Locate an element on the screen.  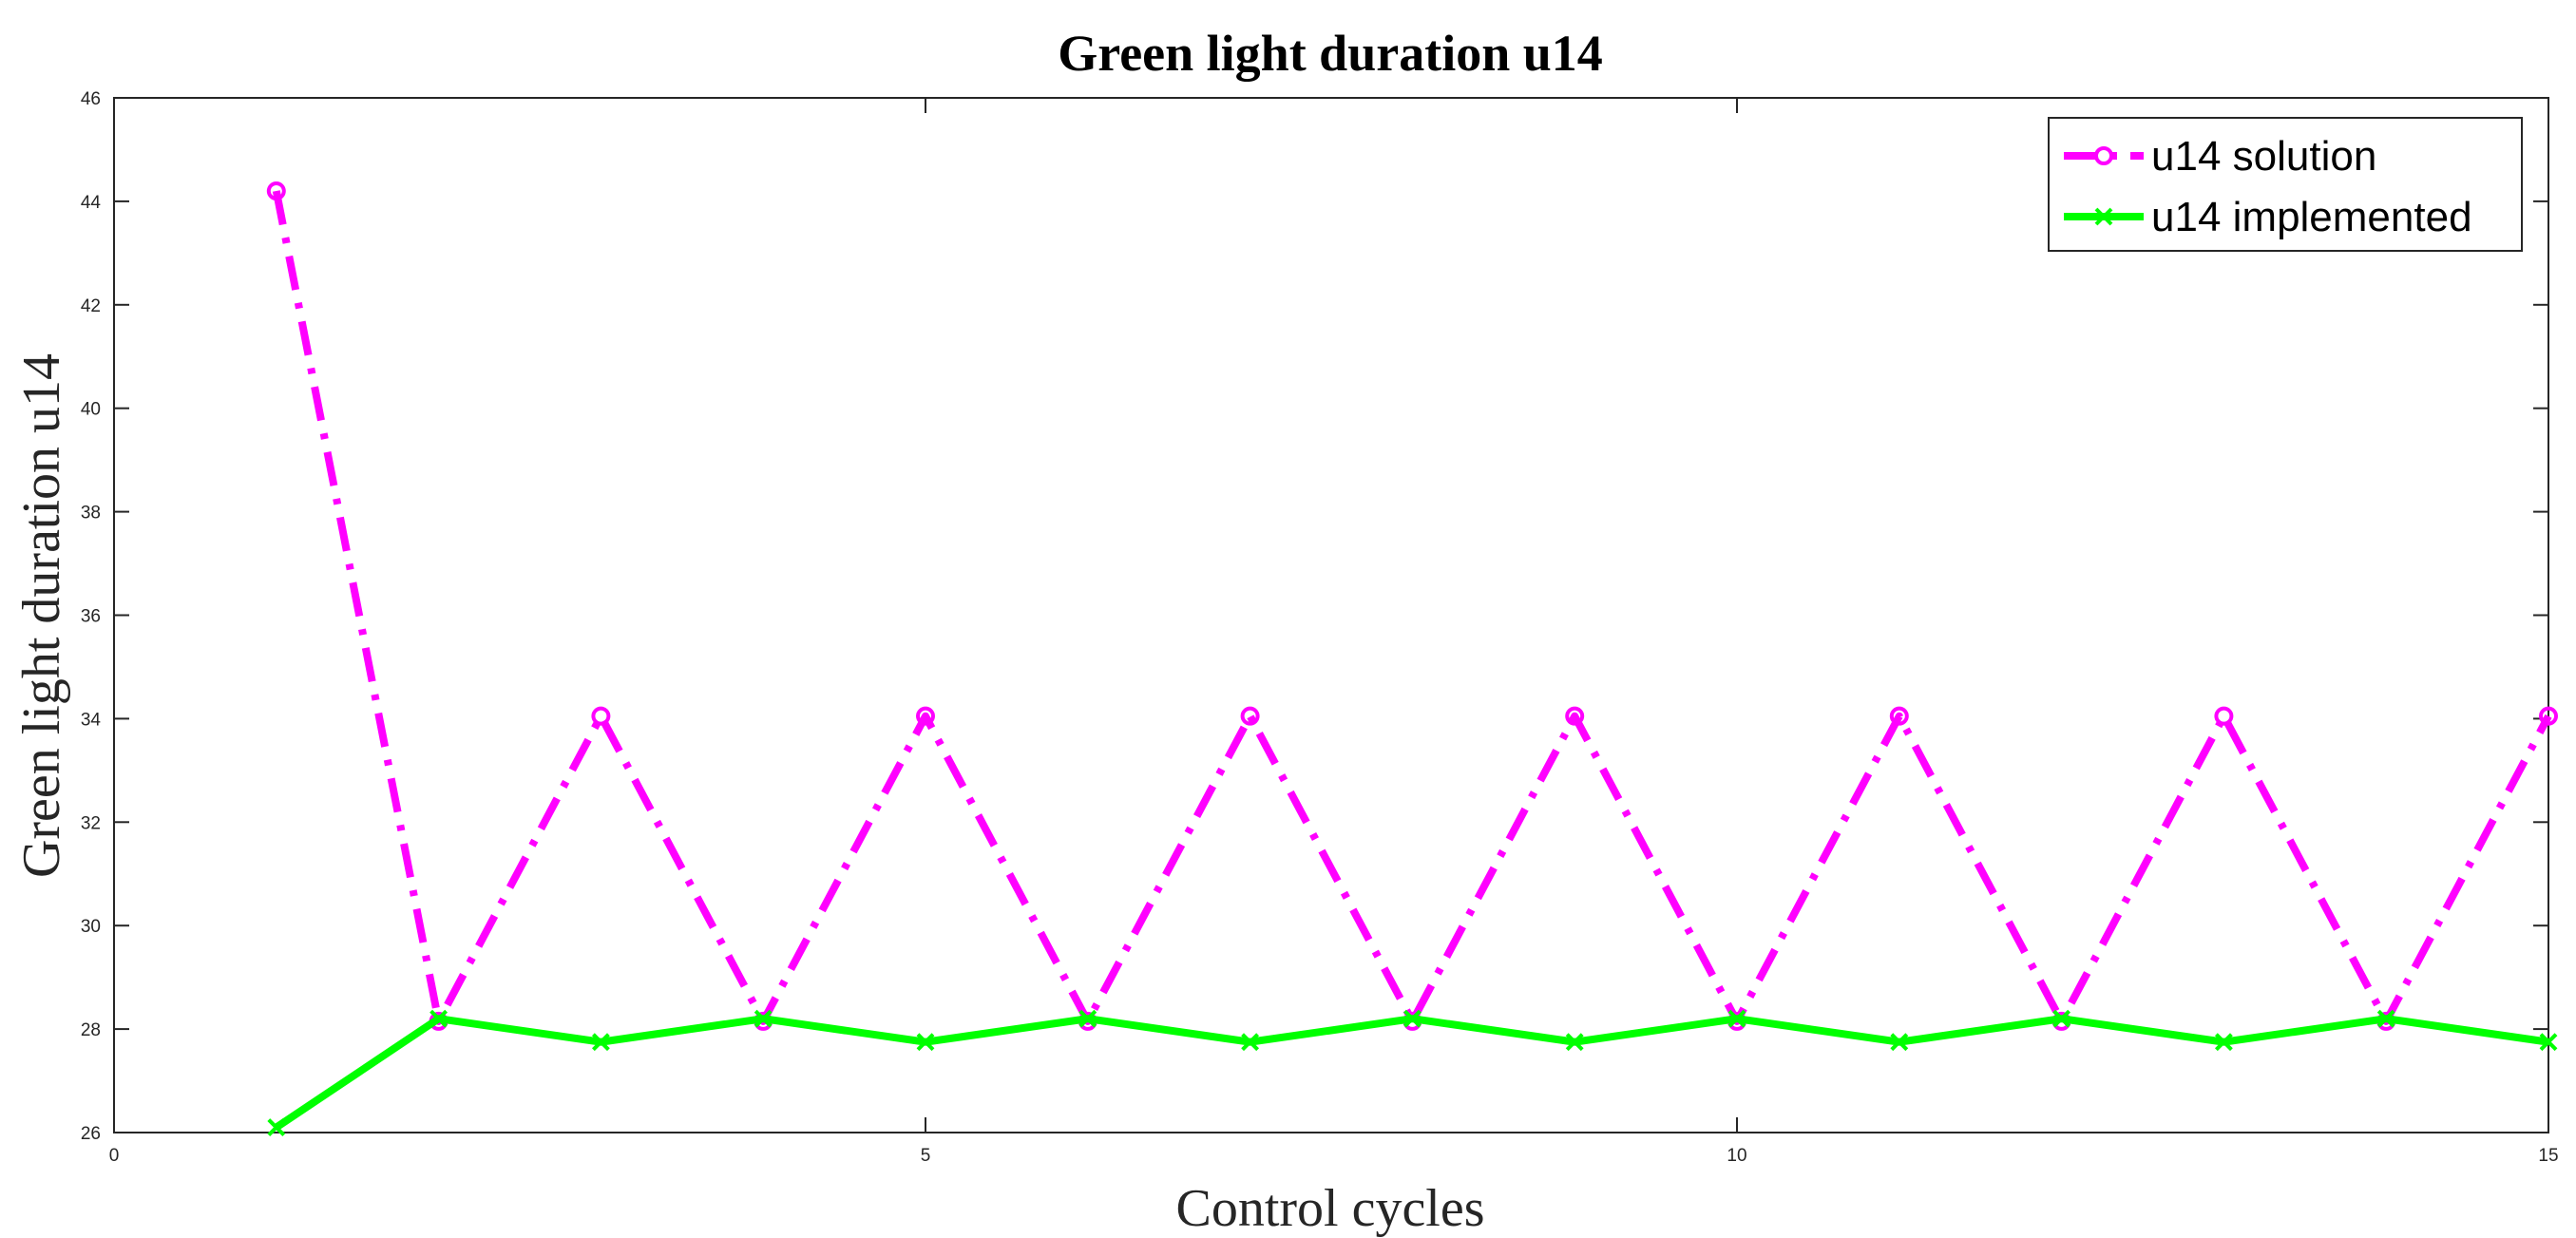
legend-label-u14-solution: u14 solution is located at coordinates (2263, 156).